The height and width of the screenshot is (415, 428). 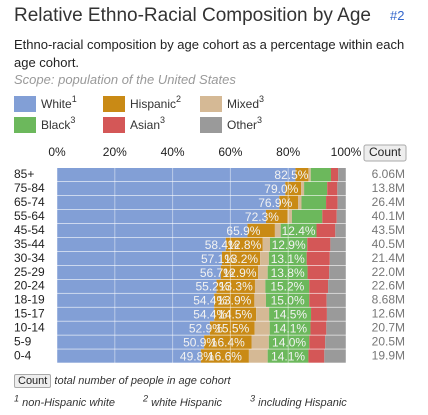 I want to click on value-label: 13.8%, so click(x=288, y=273).